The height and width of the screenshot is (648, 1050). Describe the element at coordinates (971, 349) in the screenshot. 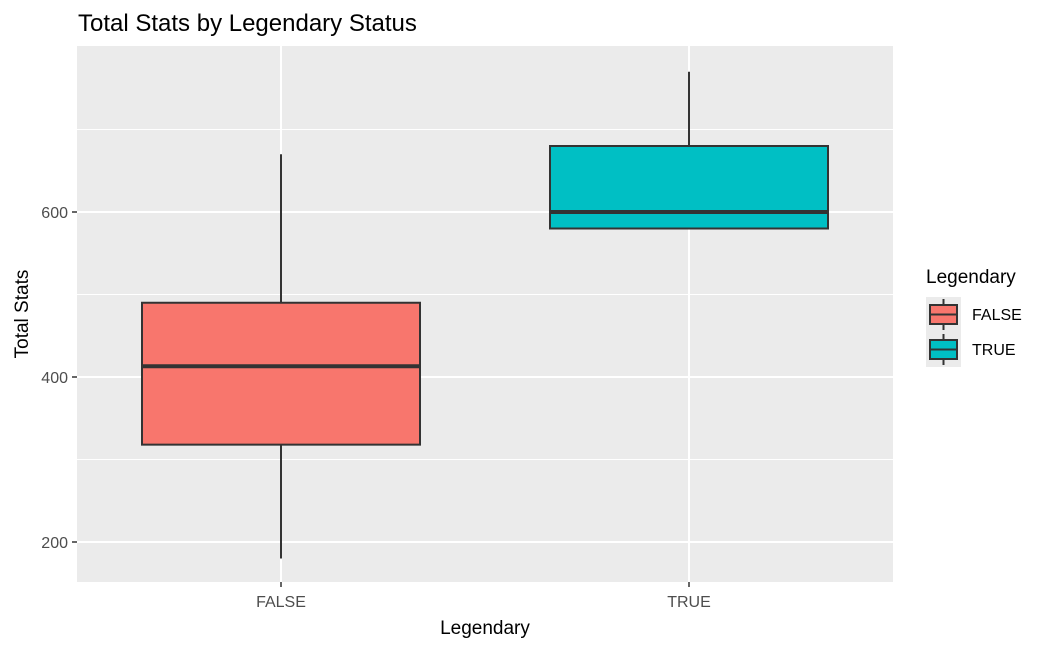

I see `legend-item-true: TRUE` at that location.